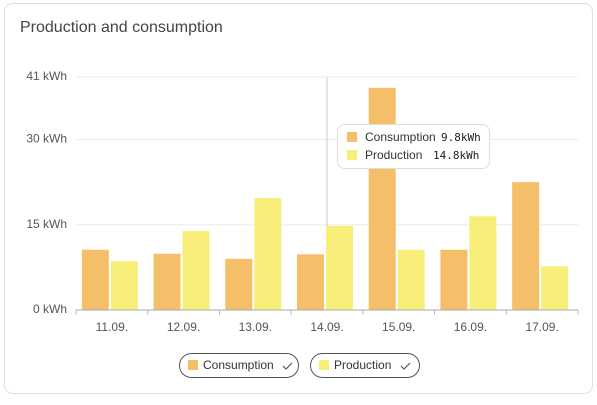 The image size is (597, 405). What do you see at coordinates (50, 309) in the screenshot?
I see `y-tick-label: 0 kWh` at bounding box center [50, 309].